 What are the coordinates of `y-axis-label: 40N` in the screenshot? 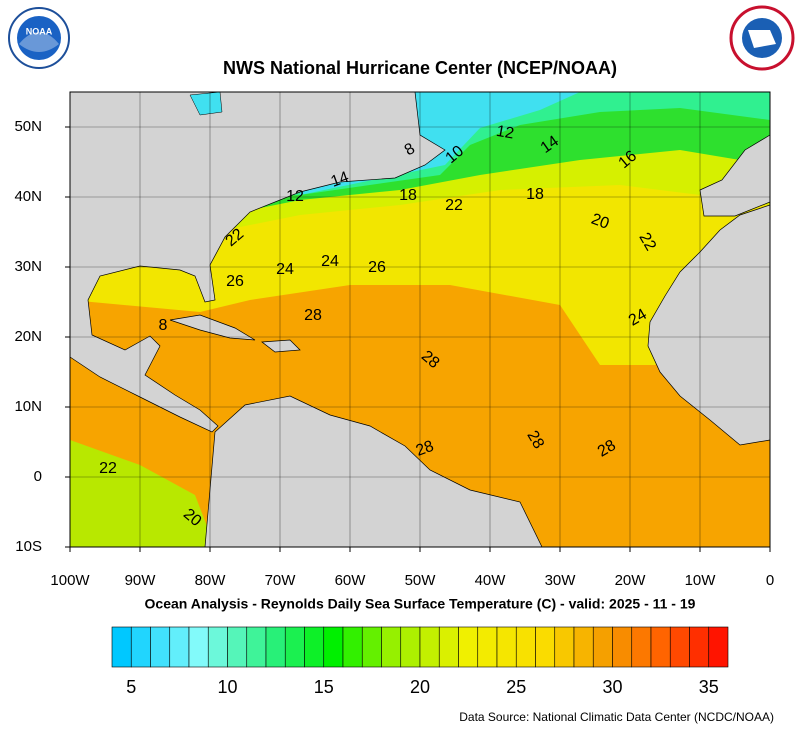 It's located at (28, 196).